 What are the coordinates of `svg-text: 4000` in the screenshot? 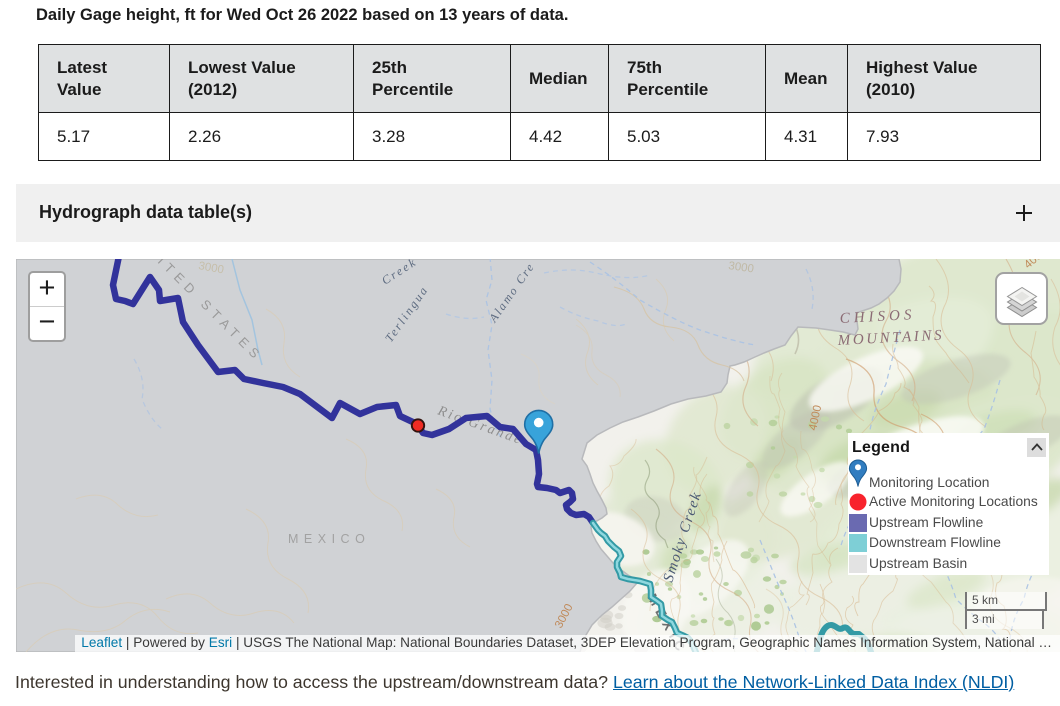 It's located at (815, 418).